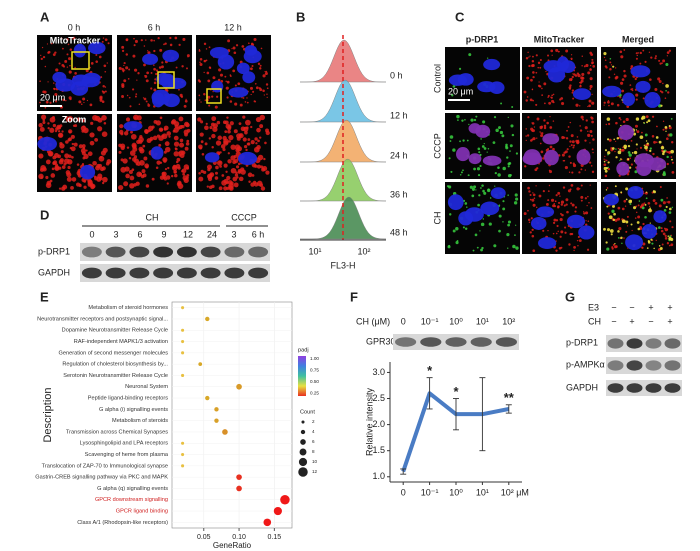  What do you see at coordinates (302, 376) in the screenshot?
I see `colorbar` at bounding box center [302, 376].